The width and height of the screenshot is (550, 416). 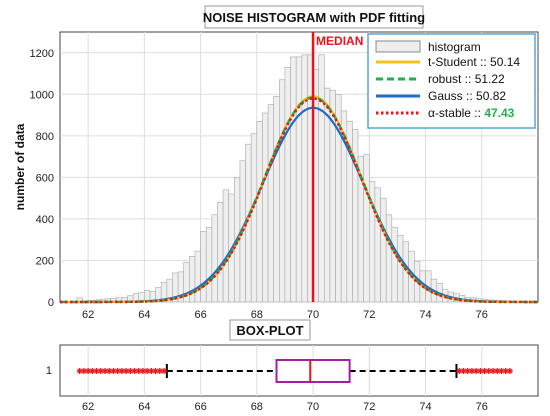 What do you see at coordinates (369, 315) in the screenshot?
I see `hist-x-tick-label: 72` at bounding box center [369, 315].